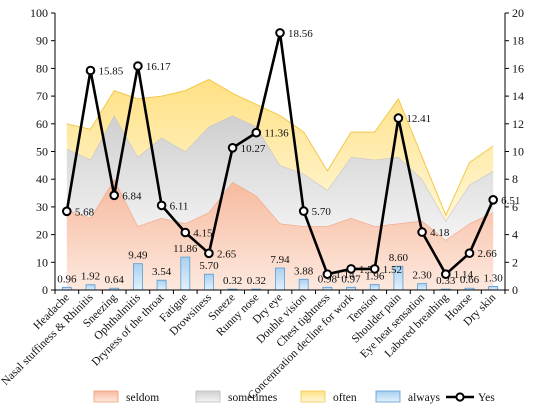  What do you see at coordinates (418, 119) in the screenshot?
I see `line-yes-label: 12.41` at bounding box center [418, 119].